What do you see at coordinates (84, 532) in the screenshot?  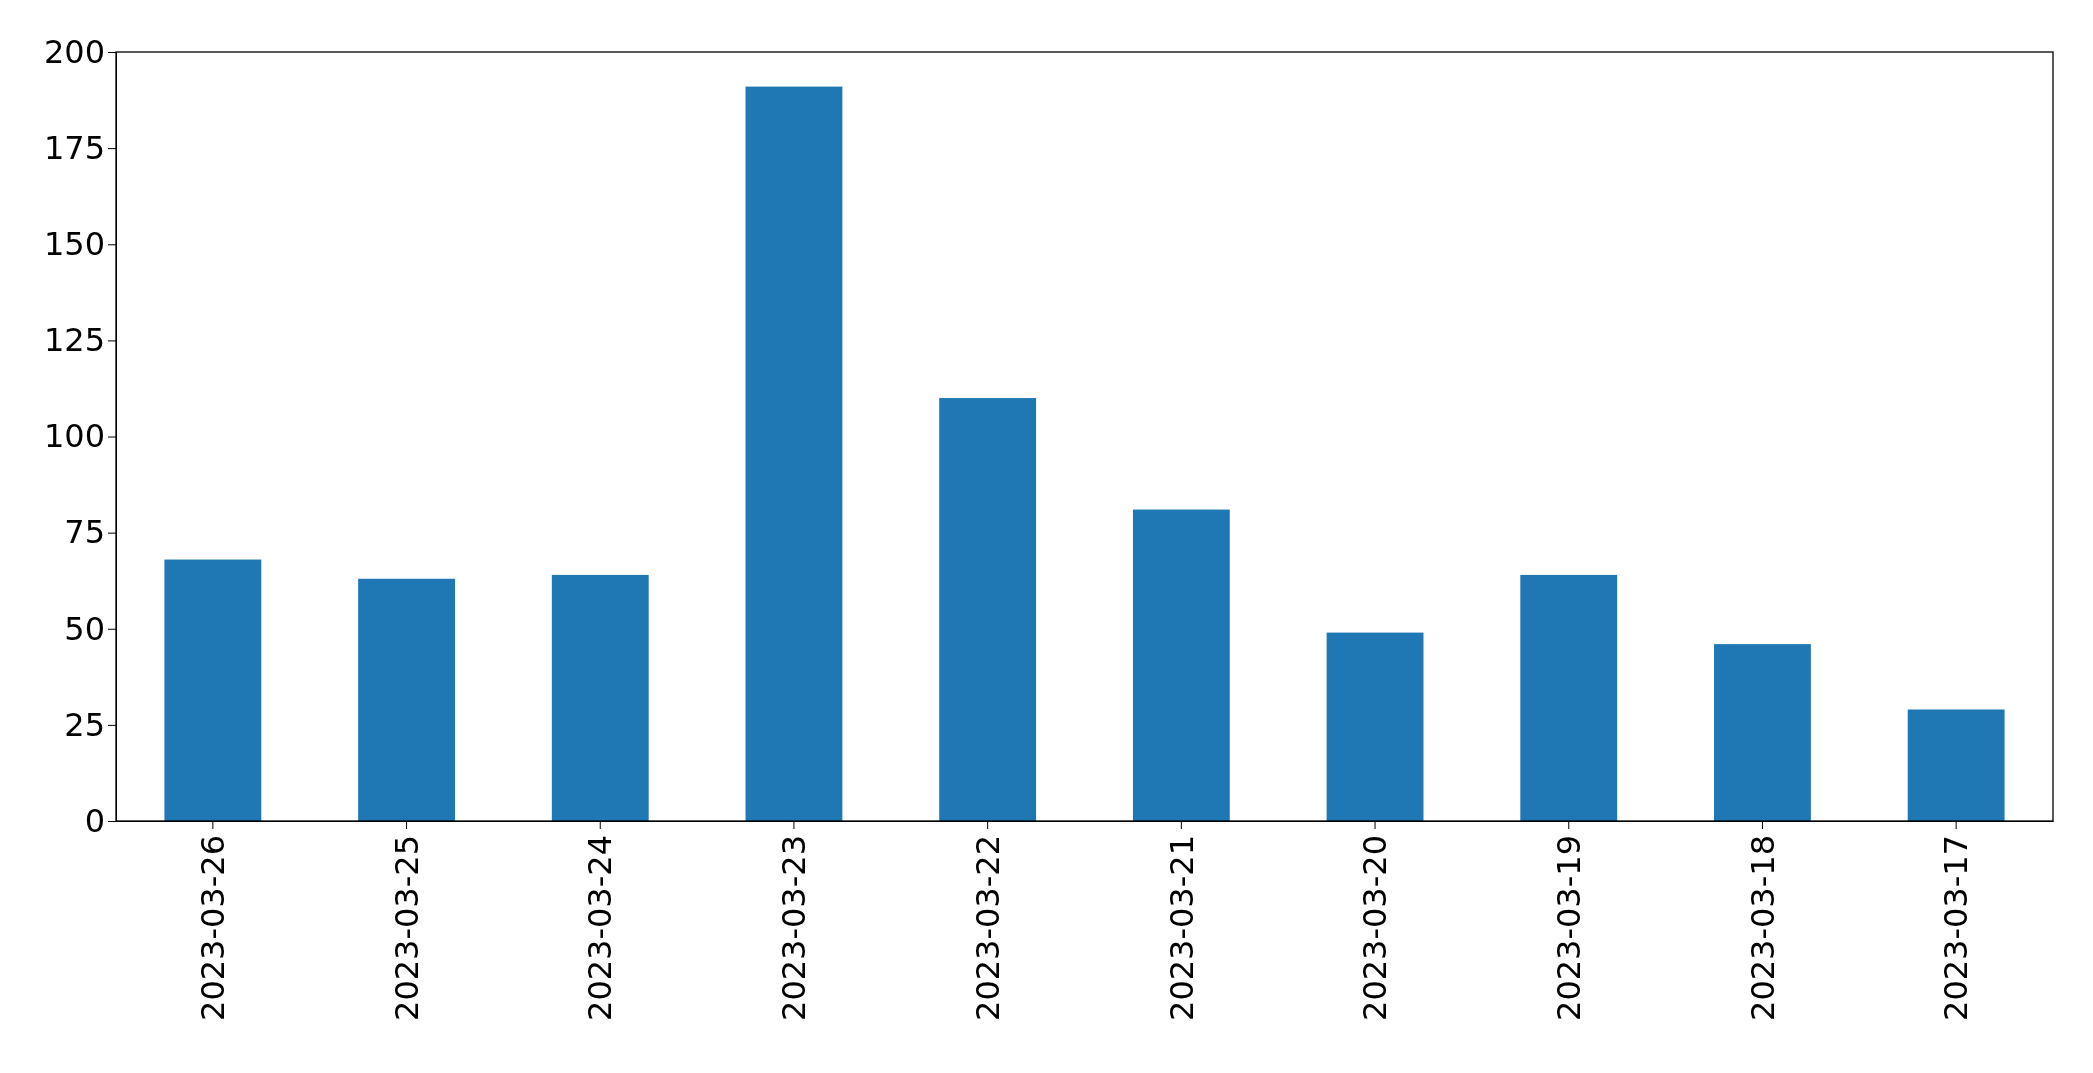 I see `y-tick-label: 75` at bounding box center [84, 532].